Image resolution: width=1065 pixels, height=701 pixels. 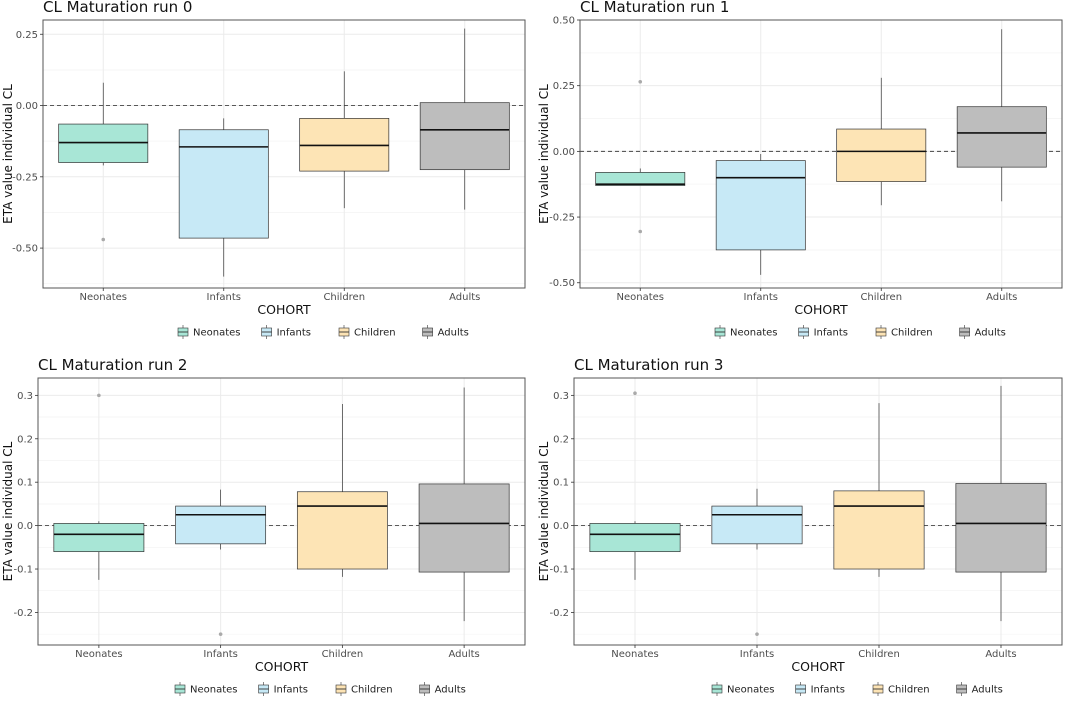 What do you see at coordinates (648, 365) in the screenshot?
I see `panel-title: CL Maturation run 3` at bounding box center [648, 365].